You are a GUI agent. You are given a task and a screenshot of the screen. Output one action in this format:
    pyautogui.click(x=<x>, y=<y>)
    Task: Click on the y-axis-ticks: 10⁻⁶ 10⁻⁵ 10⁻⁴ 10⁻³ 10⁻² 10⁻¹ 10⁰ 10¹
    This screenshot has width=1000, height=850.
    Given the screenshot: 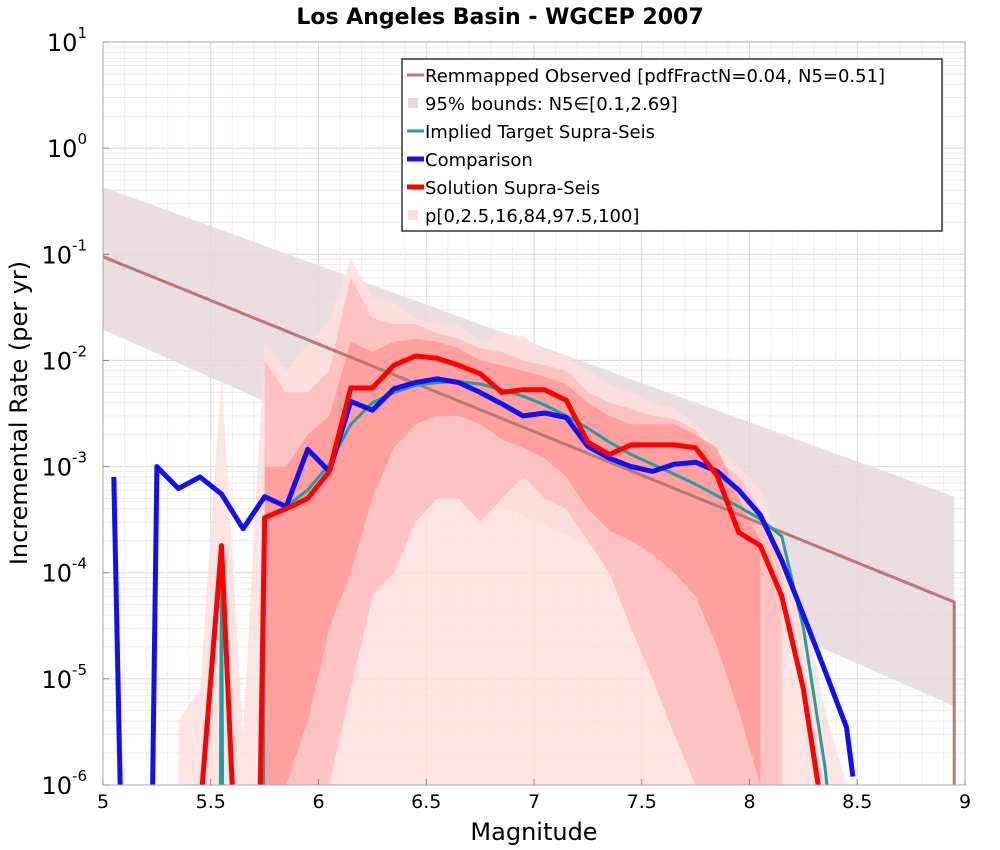 What is the action you would take?
    pyautogui.click(x=75, y=412)
    